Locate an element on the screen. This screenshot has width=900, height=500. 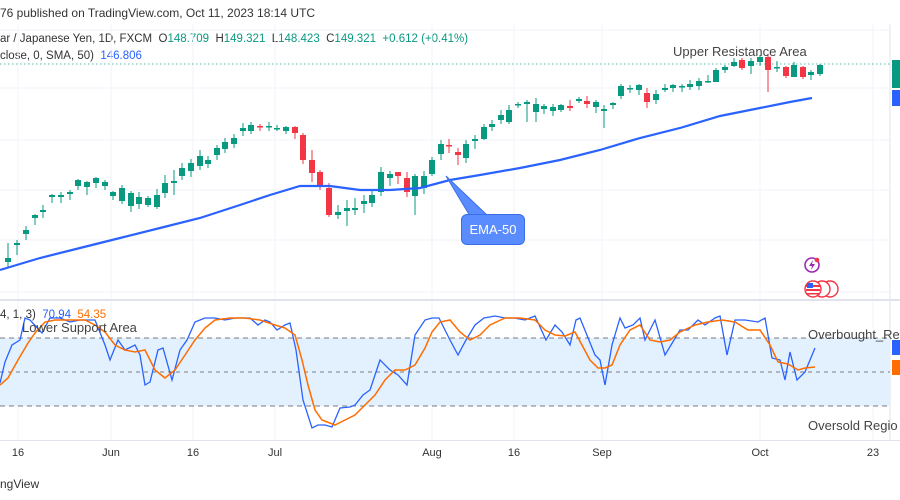
k-value: 70.94 is located at coordinates (56, 315).